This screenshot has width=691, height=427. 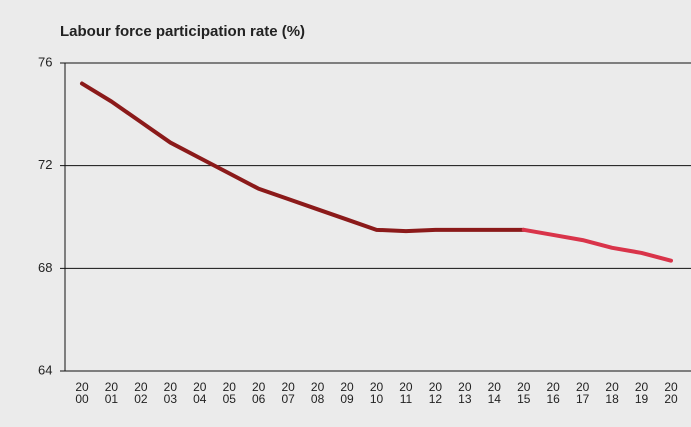 What do you see at coordinates (45, 267) in the screenshot?
I see `y-tick-label: 68` at bounding box center [45, 267].